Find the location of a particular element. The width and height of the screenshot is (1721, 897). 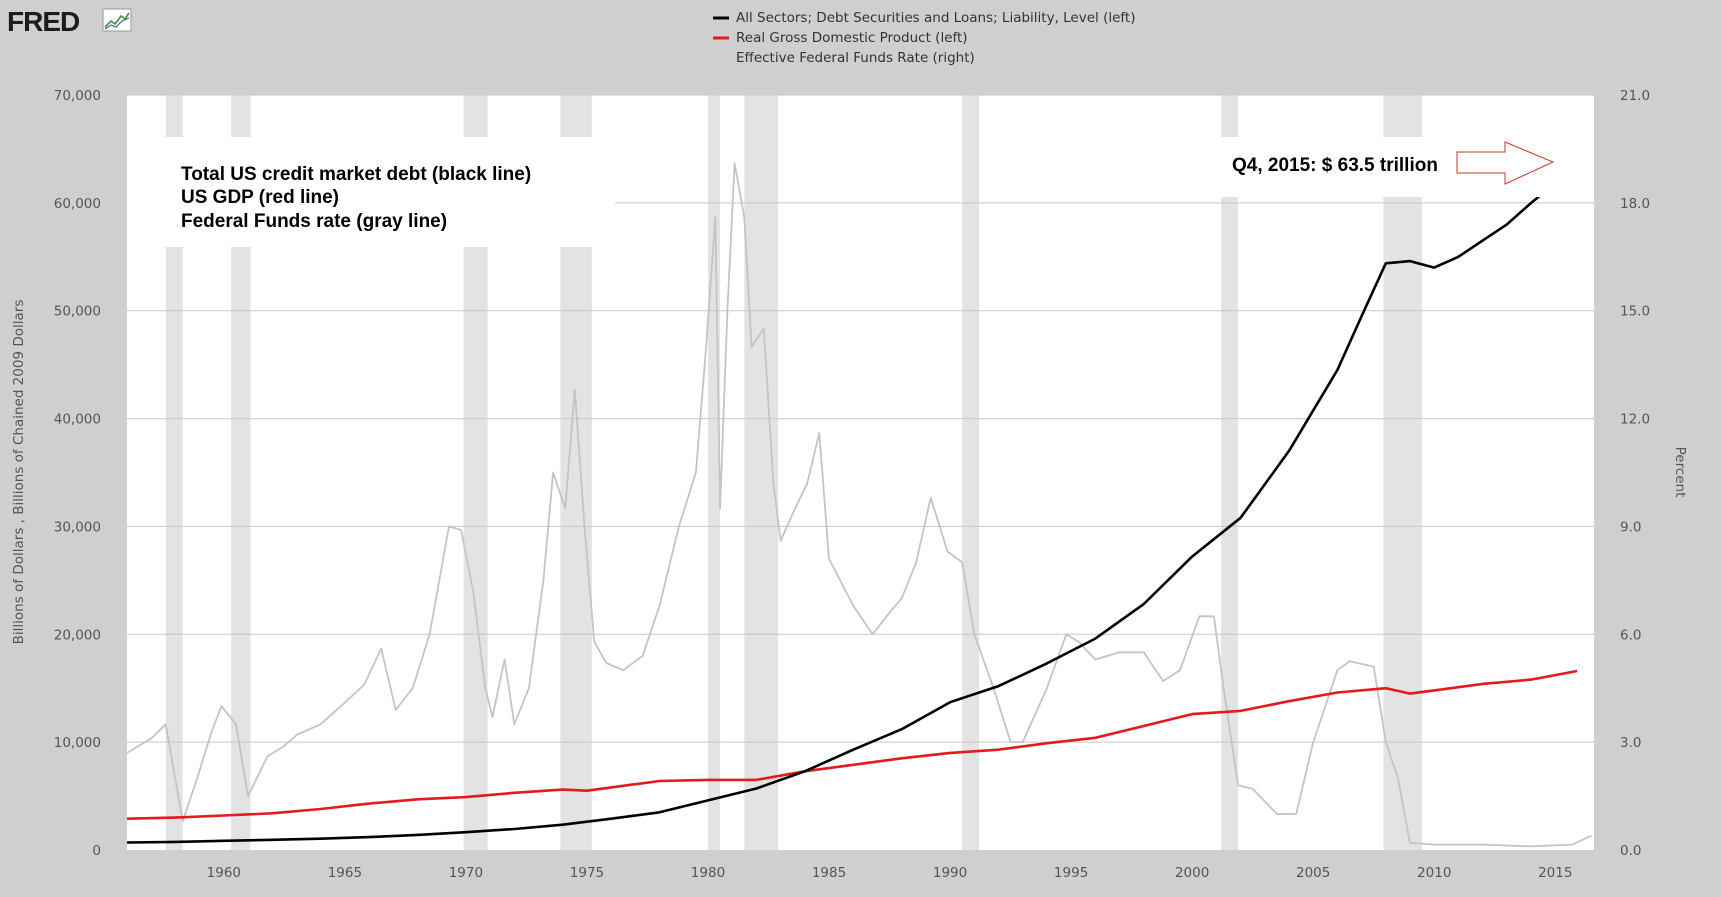

y-right-tick-label: 15.0 is located at coordinates (1635, 312).